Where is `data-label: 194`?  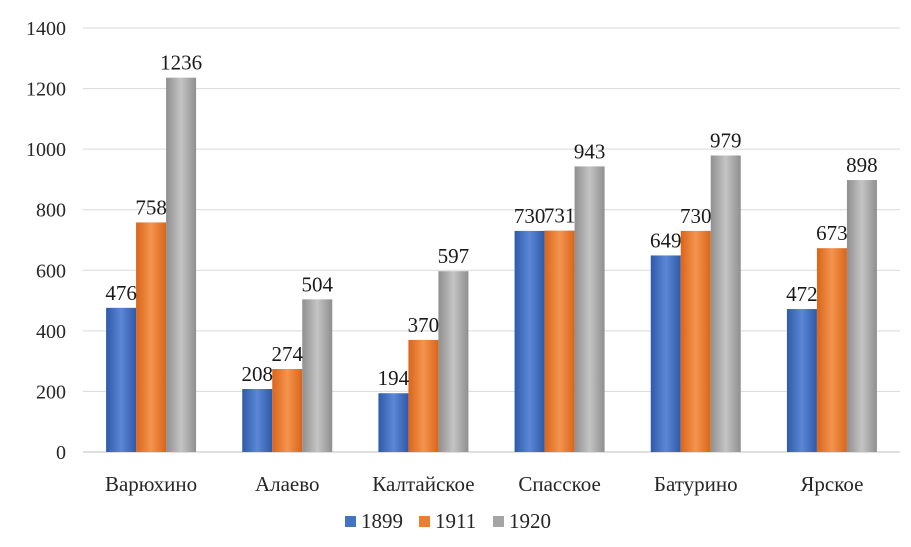
data-label: 194 is located at coordinates (394, 378).